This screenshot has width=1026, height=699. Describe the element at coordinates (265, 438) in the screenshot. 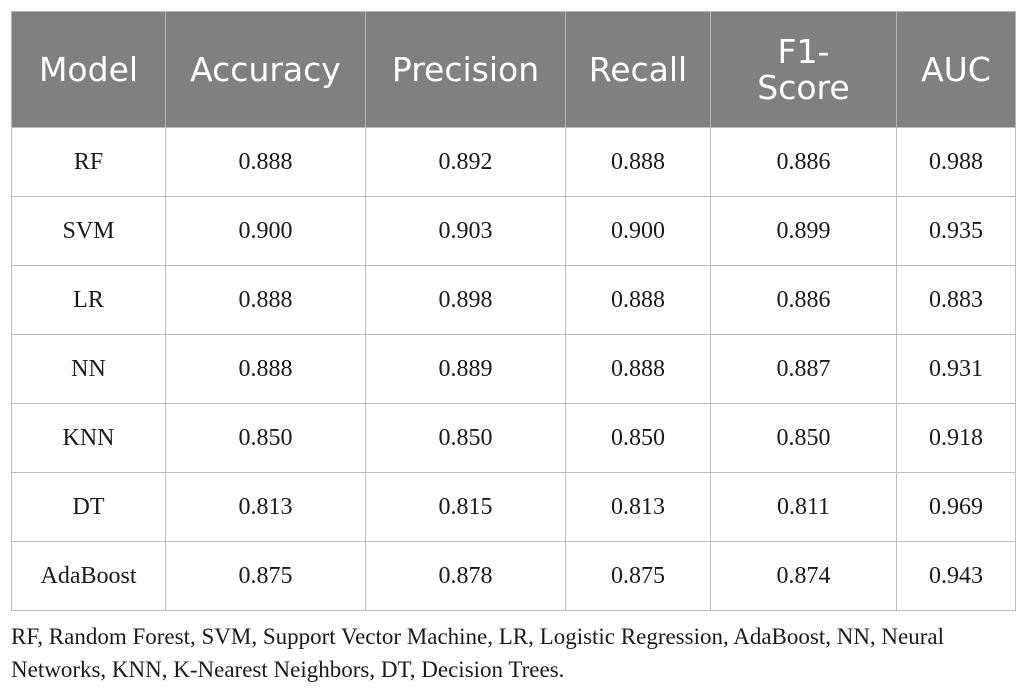

I see `cell-accuracy: 0.850` at that location.